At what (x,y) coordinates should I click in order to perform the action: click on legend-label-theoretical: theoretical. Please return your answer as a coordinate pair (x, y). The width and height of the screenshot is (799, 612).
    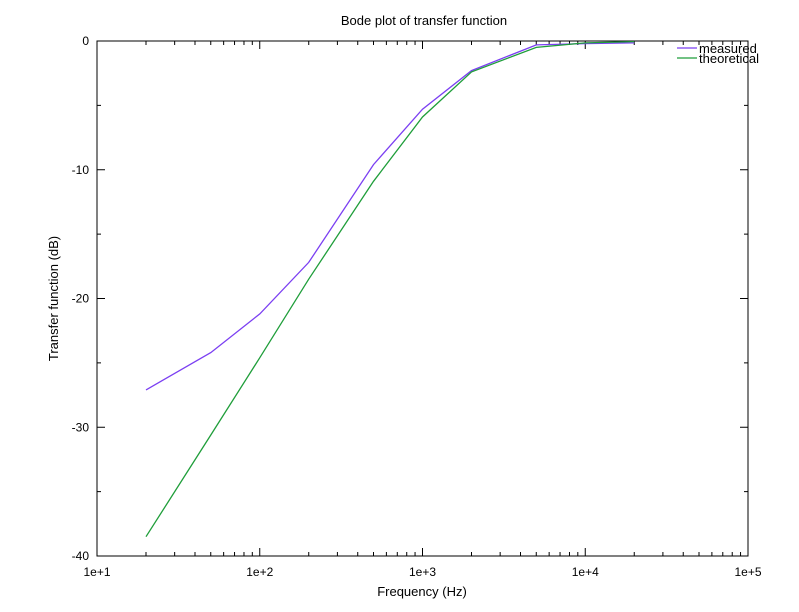
    Looking at the image, I should click on (729, 58).